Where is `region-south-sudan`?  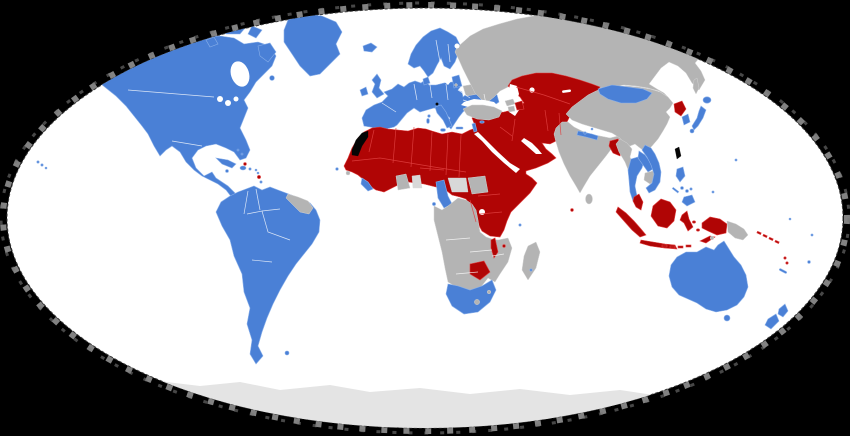
region-south-sudan is located at coordinates (478, 185).